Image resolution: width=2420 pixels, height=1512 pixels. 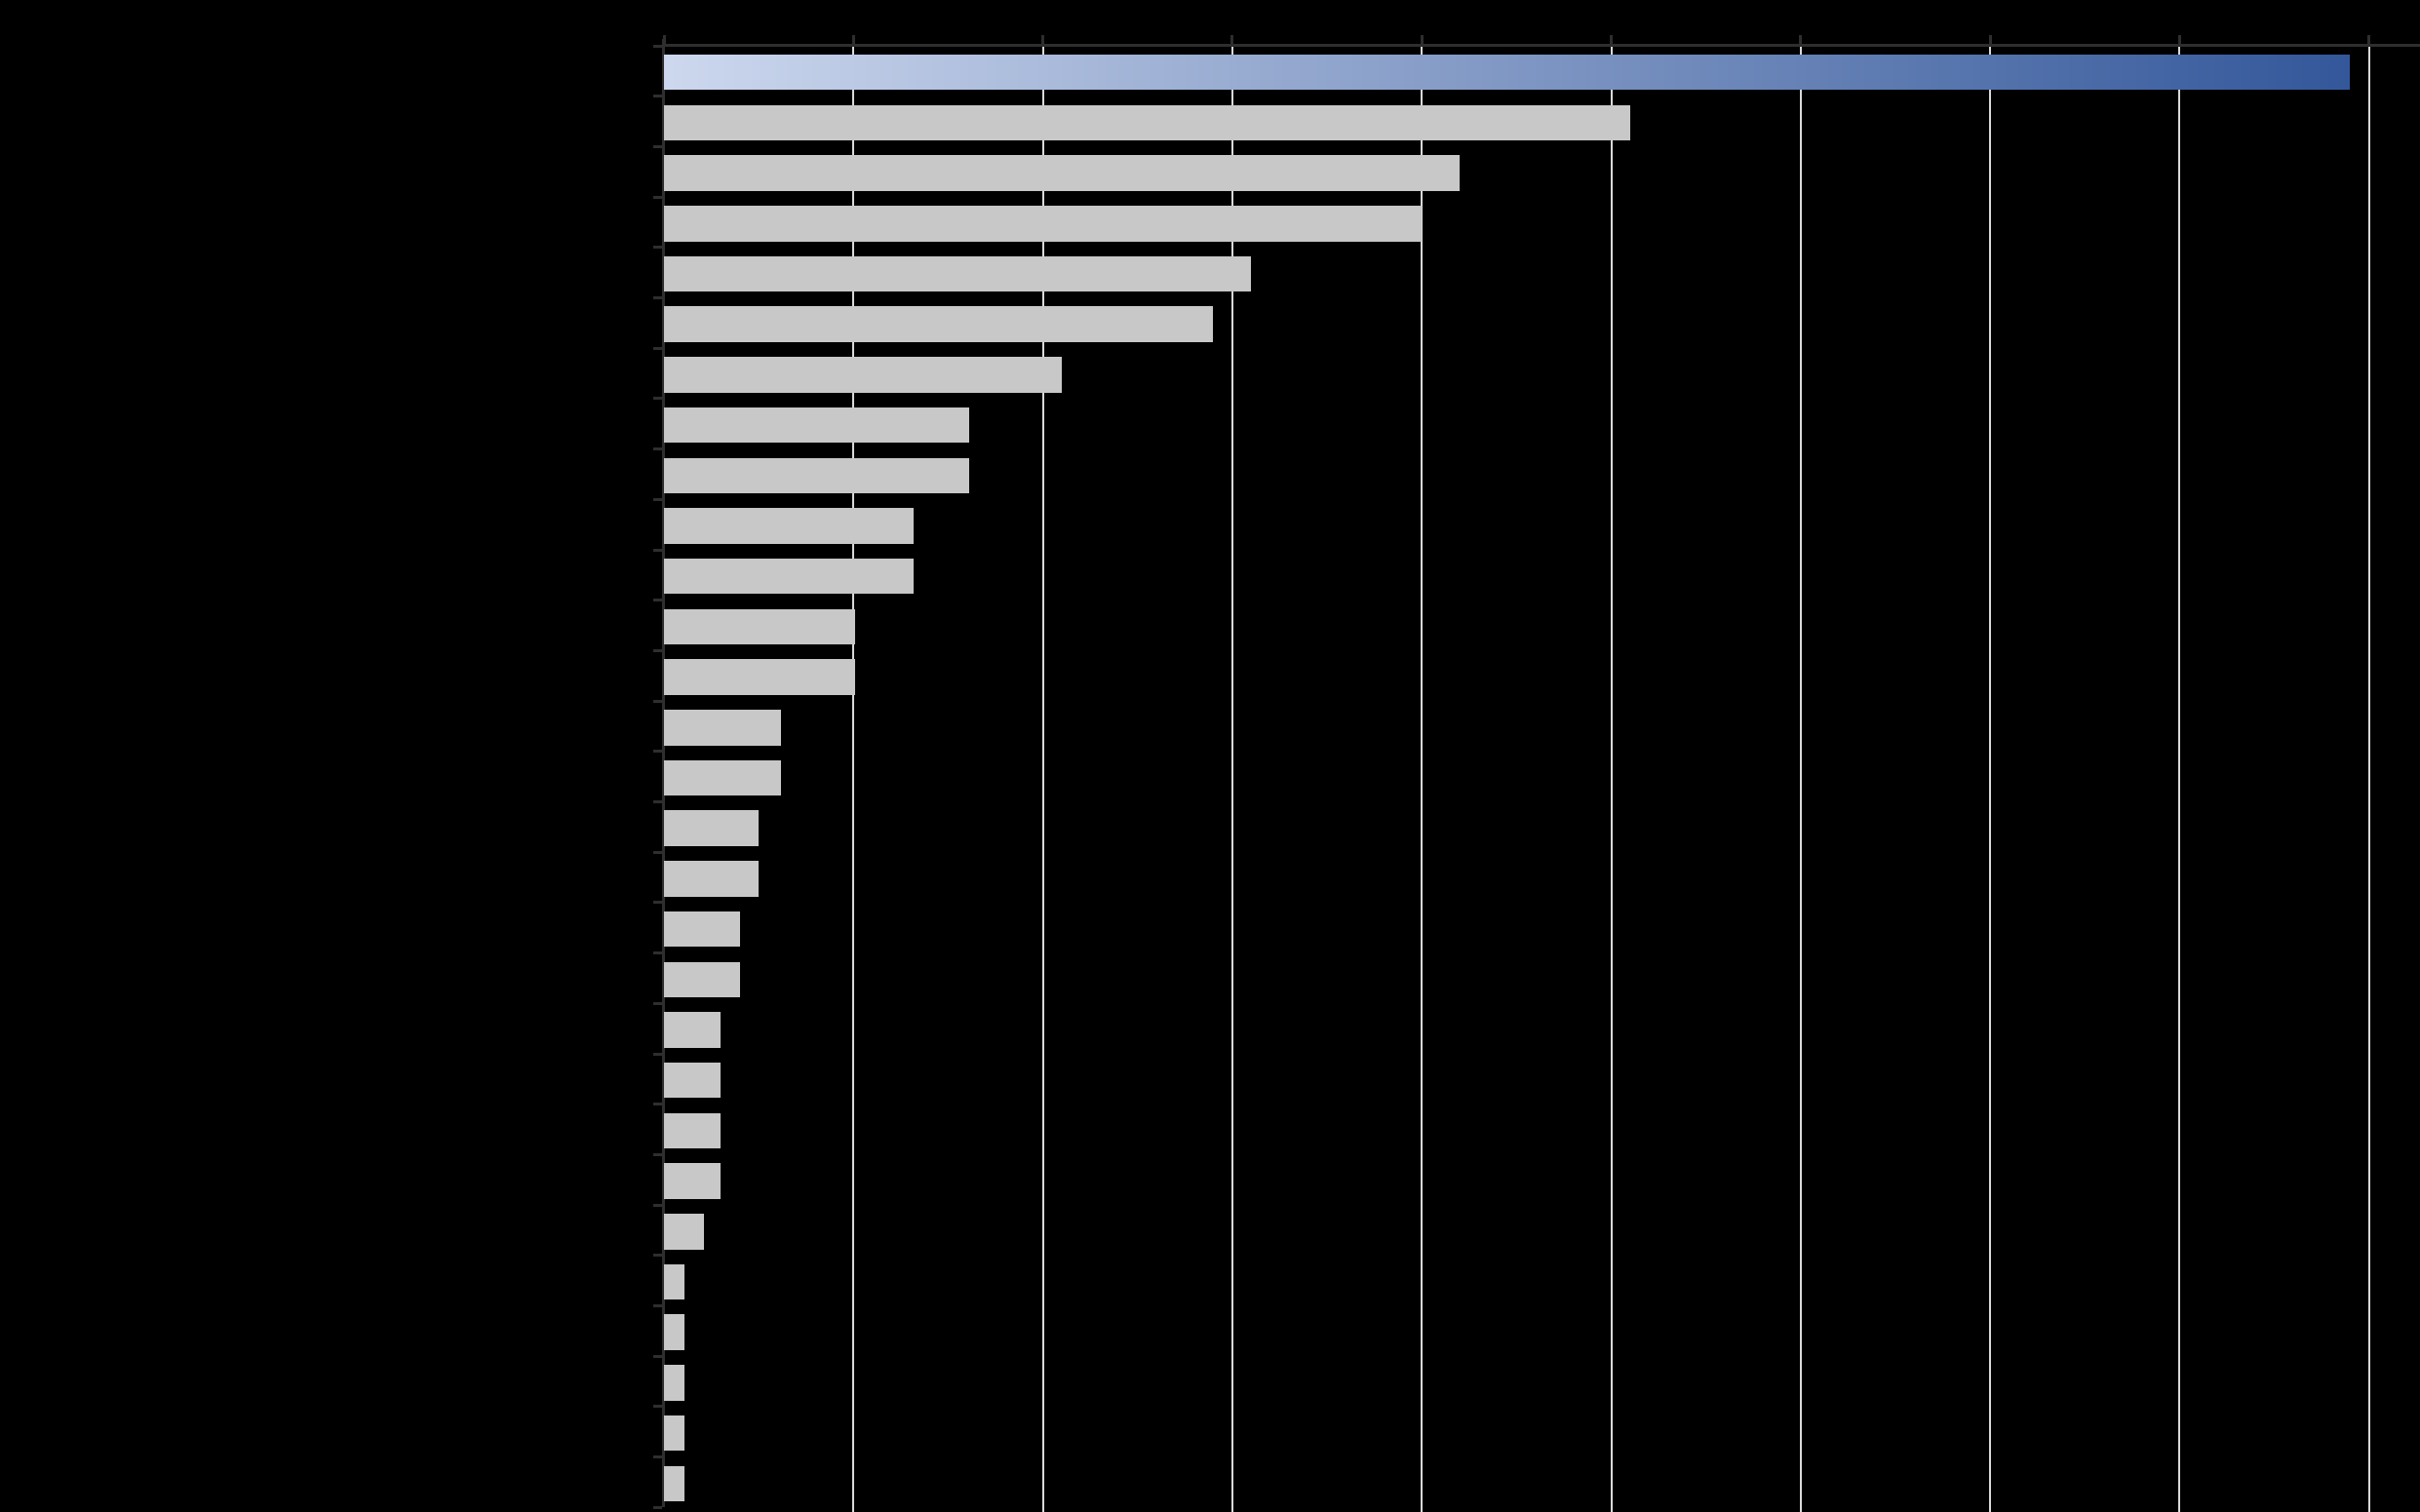 What do you see at coordinates (1541, 45) in the screenshot?
I see `x-axis-spine` at bounding box center [1541, 45].